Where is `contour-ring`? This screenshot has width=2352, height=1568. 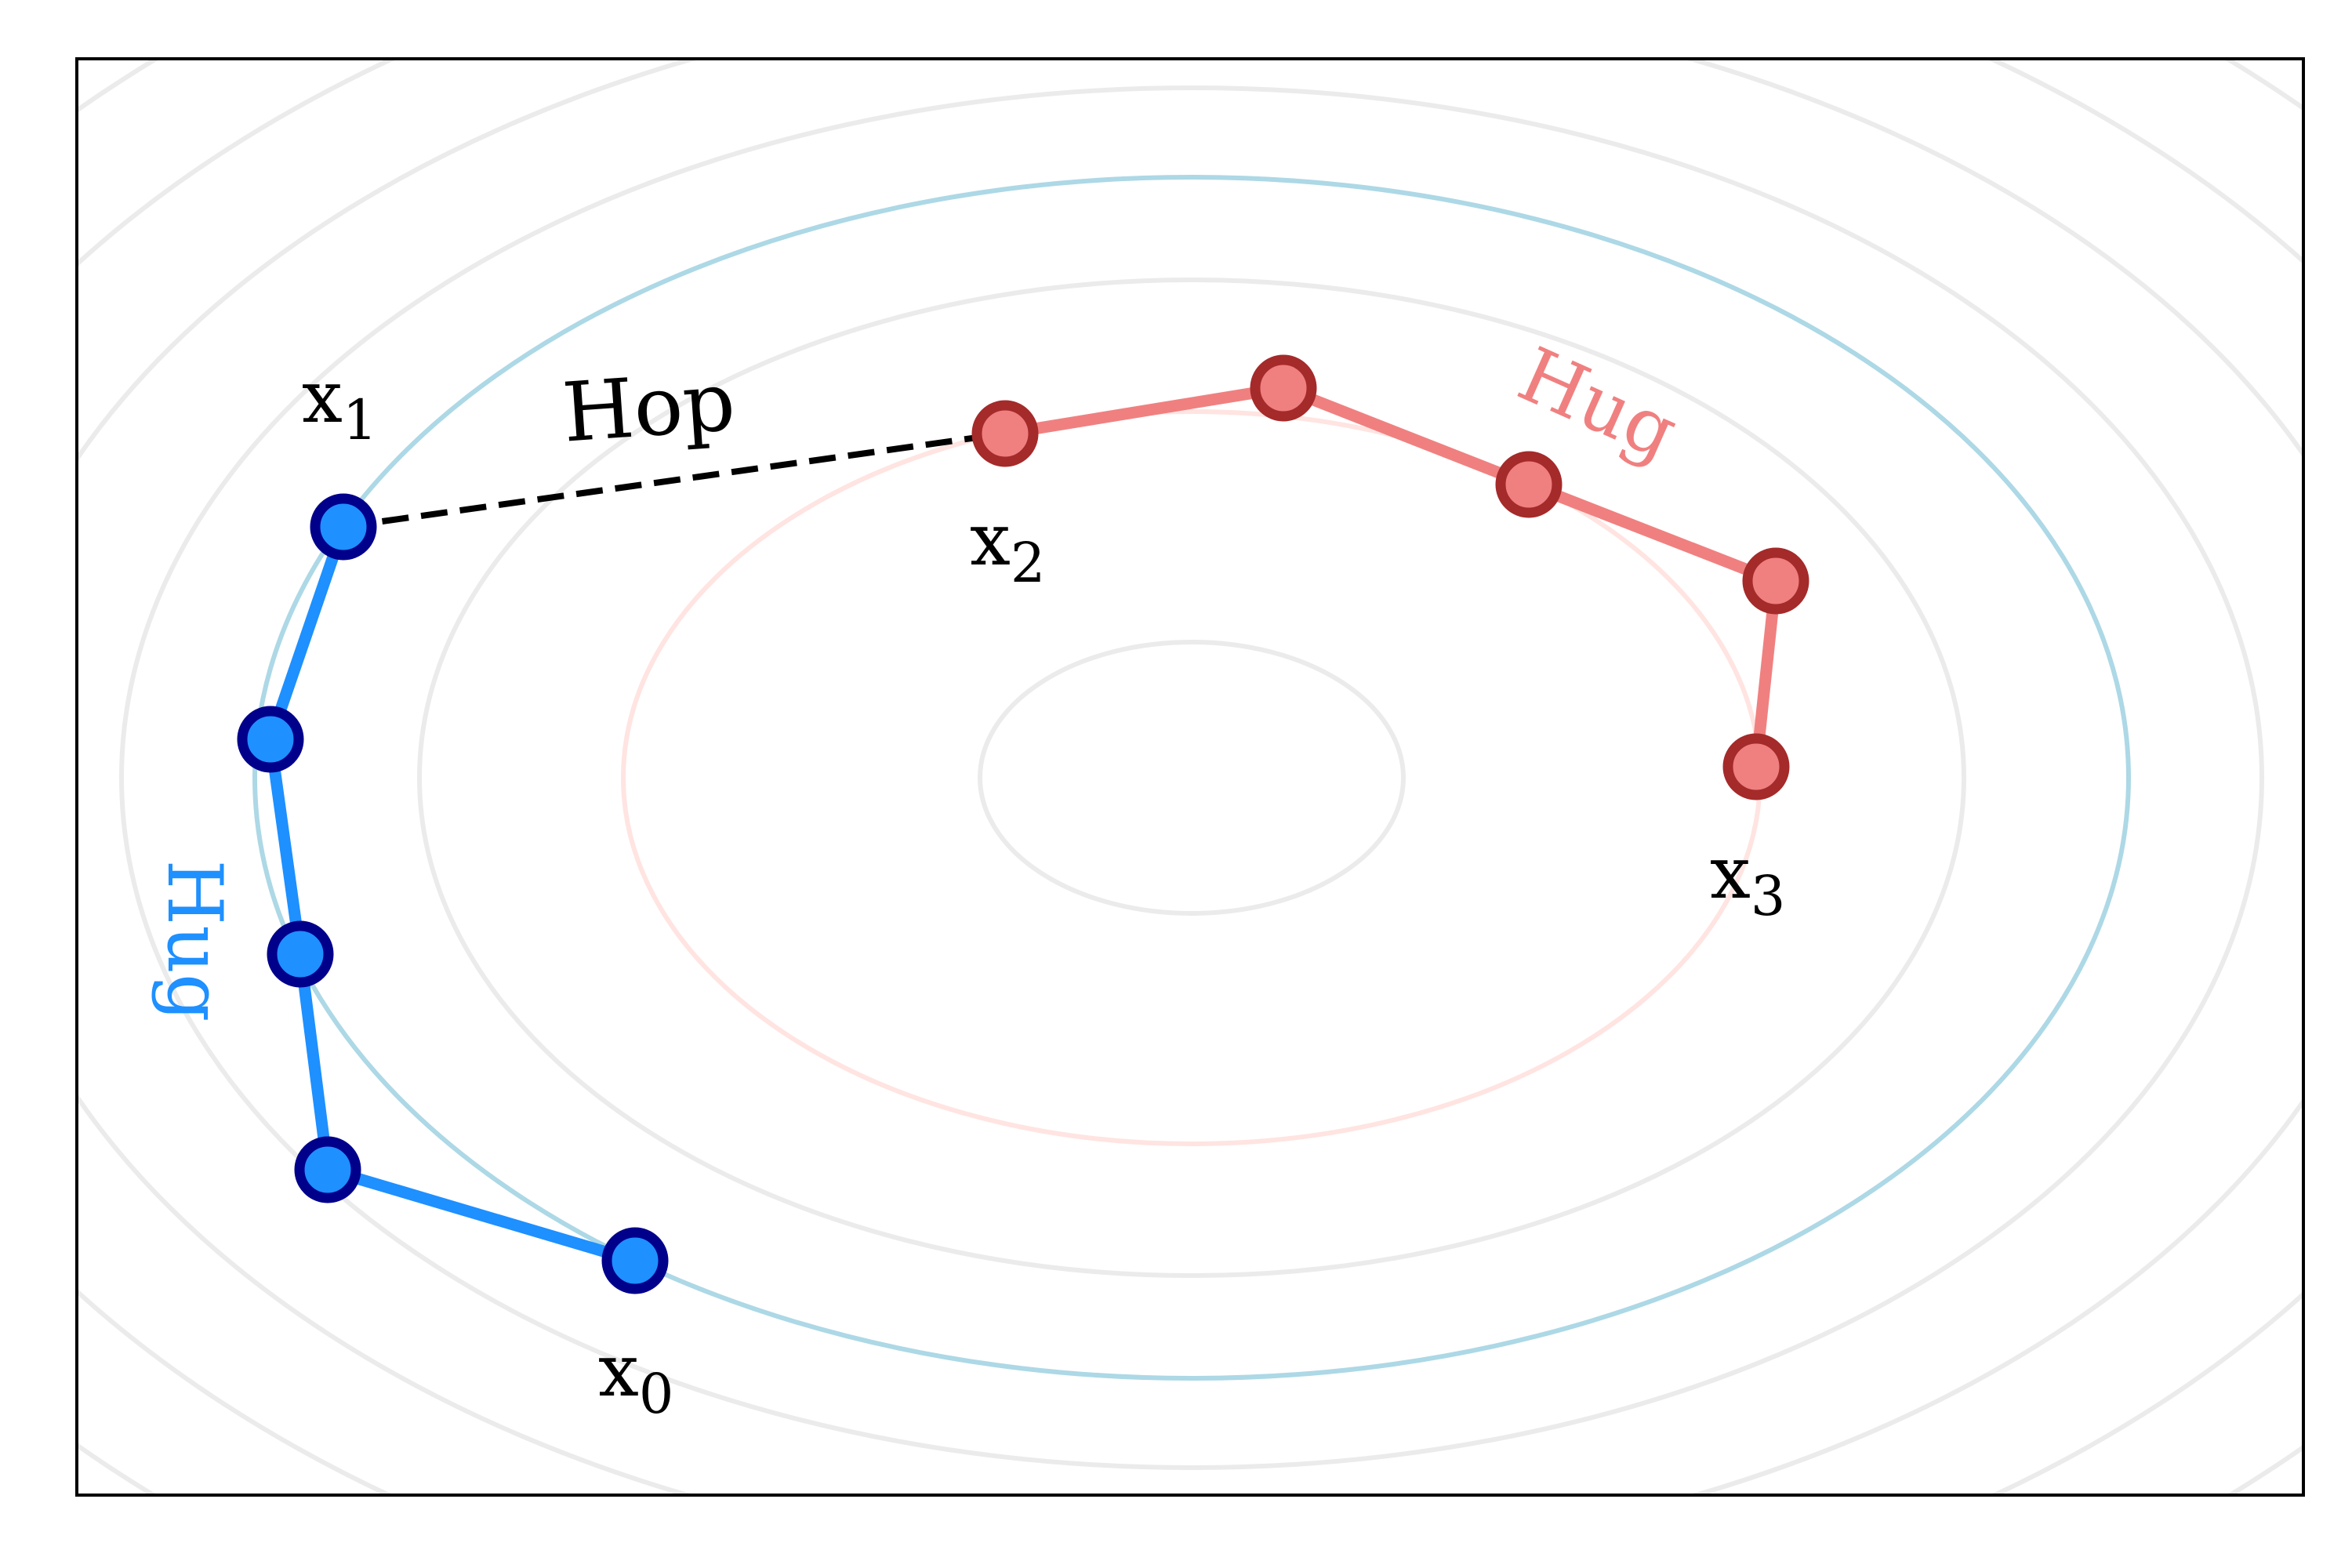
contour-ring is located at coordinates (1192, 778).